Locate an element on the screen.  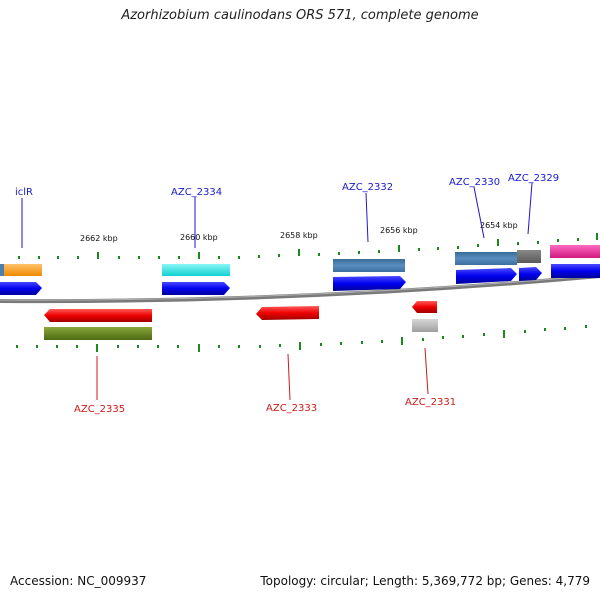
reverse-feature-row is located at coordinates (241, 329).